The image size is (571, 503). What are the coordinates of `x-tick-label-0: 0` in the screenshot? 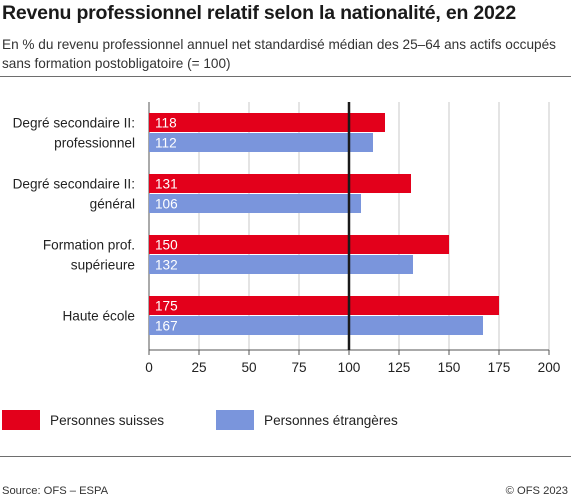 It's located at (149, 367).